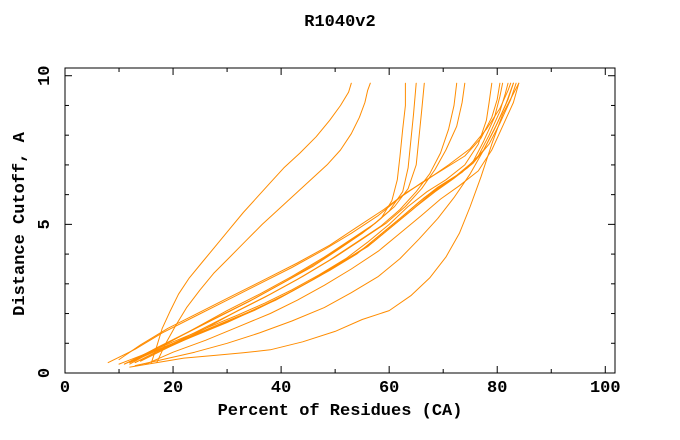 Image resolution: width=680 pixels, height=440 pixels. Describe the element at coordinates (605, 388) in the screenshot. I see `x-tick-label: 100` at that location.